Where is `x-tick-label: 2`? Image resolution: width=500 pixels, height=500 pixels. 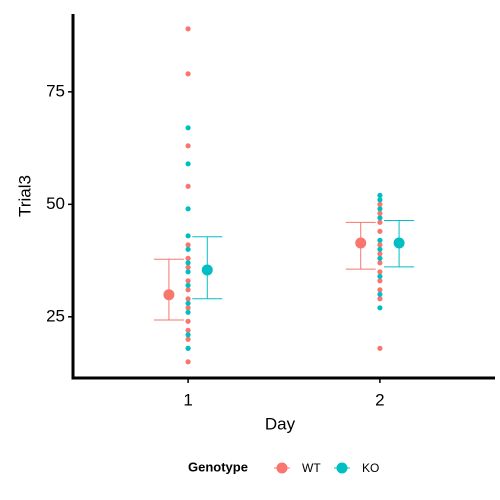
x-tick-label: 2 is located at coordinates (379, 399).